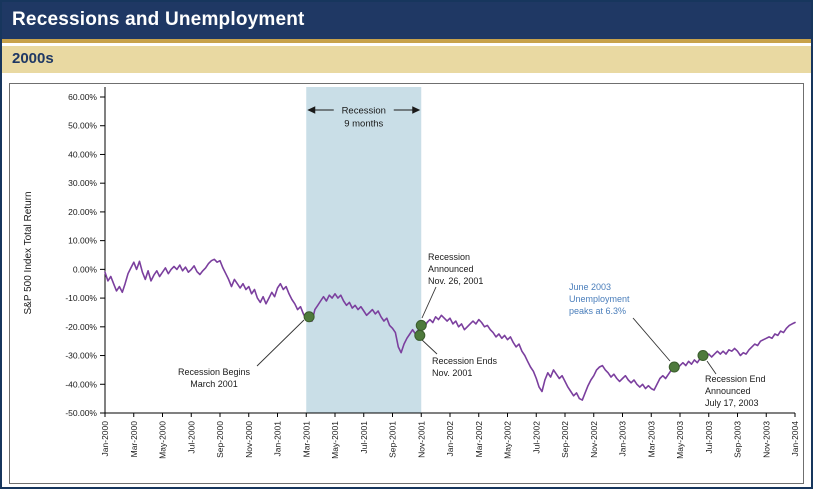 This screenshot has width=813, height=489. What do you see at coordinates (105, 439) in the screenshot?
I see `x-tick-label: Jan-2000` at bounding box center [105, 439].